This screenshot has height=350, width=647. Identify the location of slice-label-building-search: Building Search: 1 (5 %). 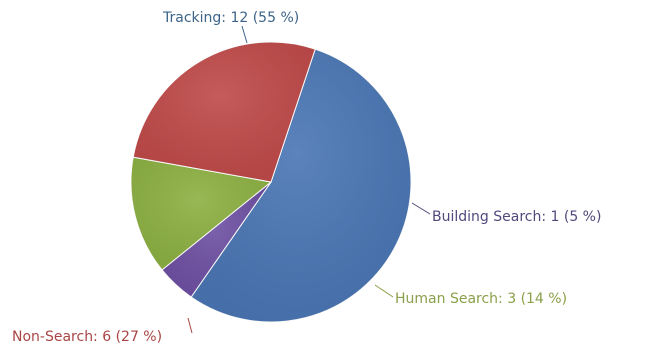
(516, 217).